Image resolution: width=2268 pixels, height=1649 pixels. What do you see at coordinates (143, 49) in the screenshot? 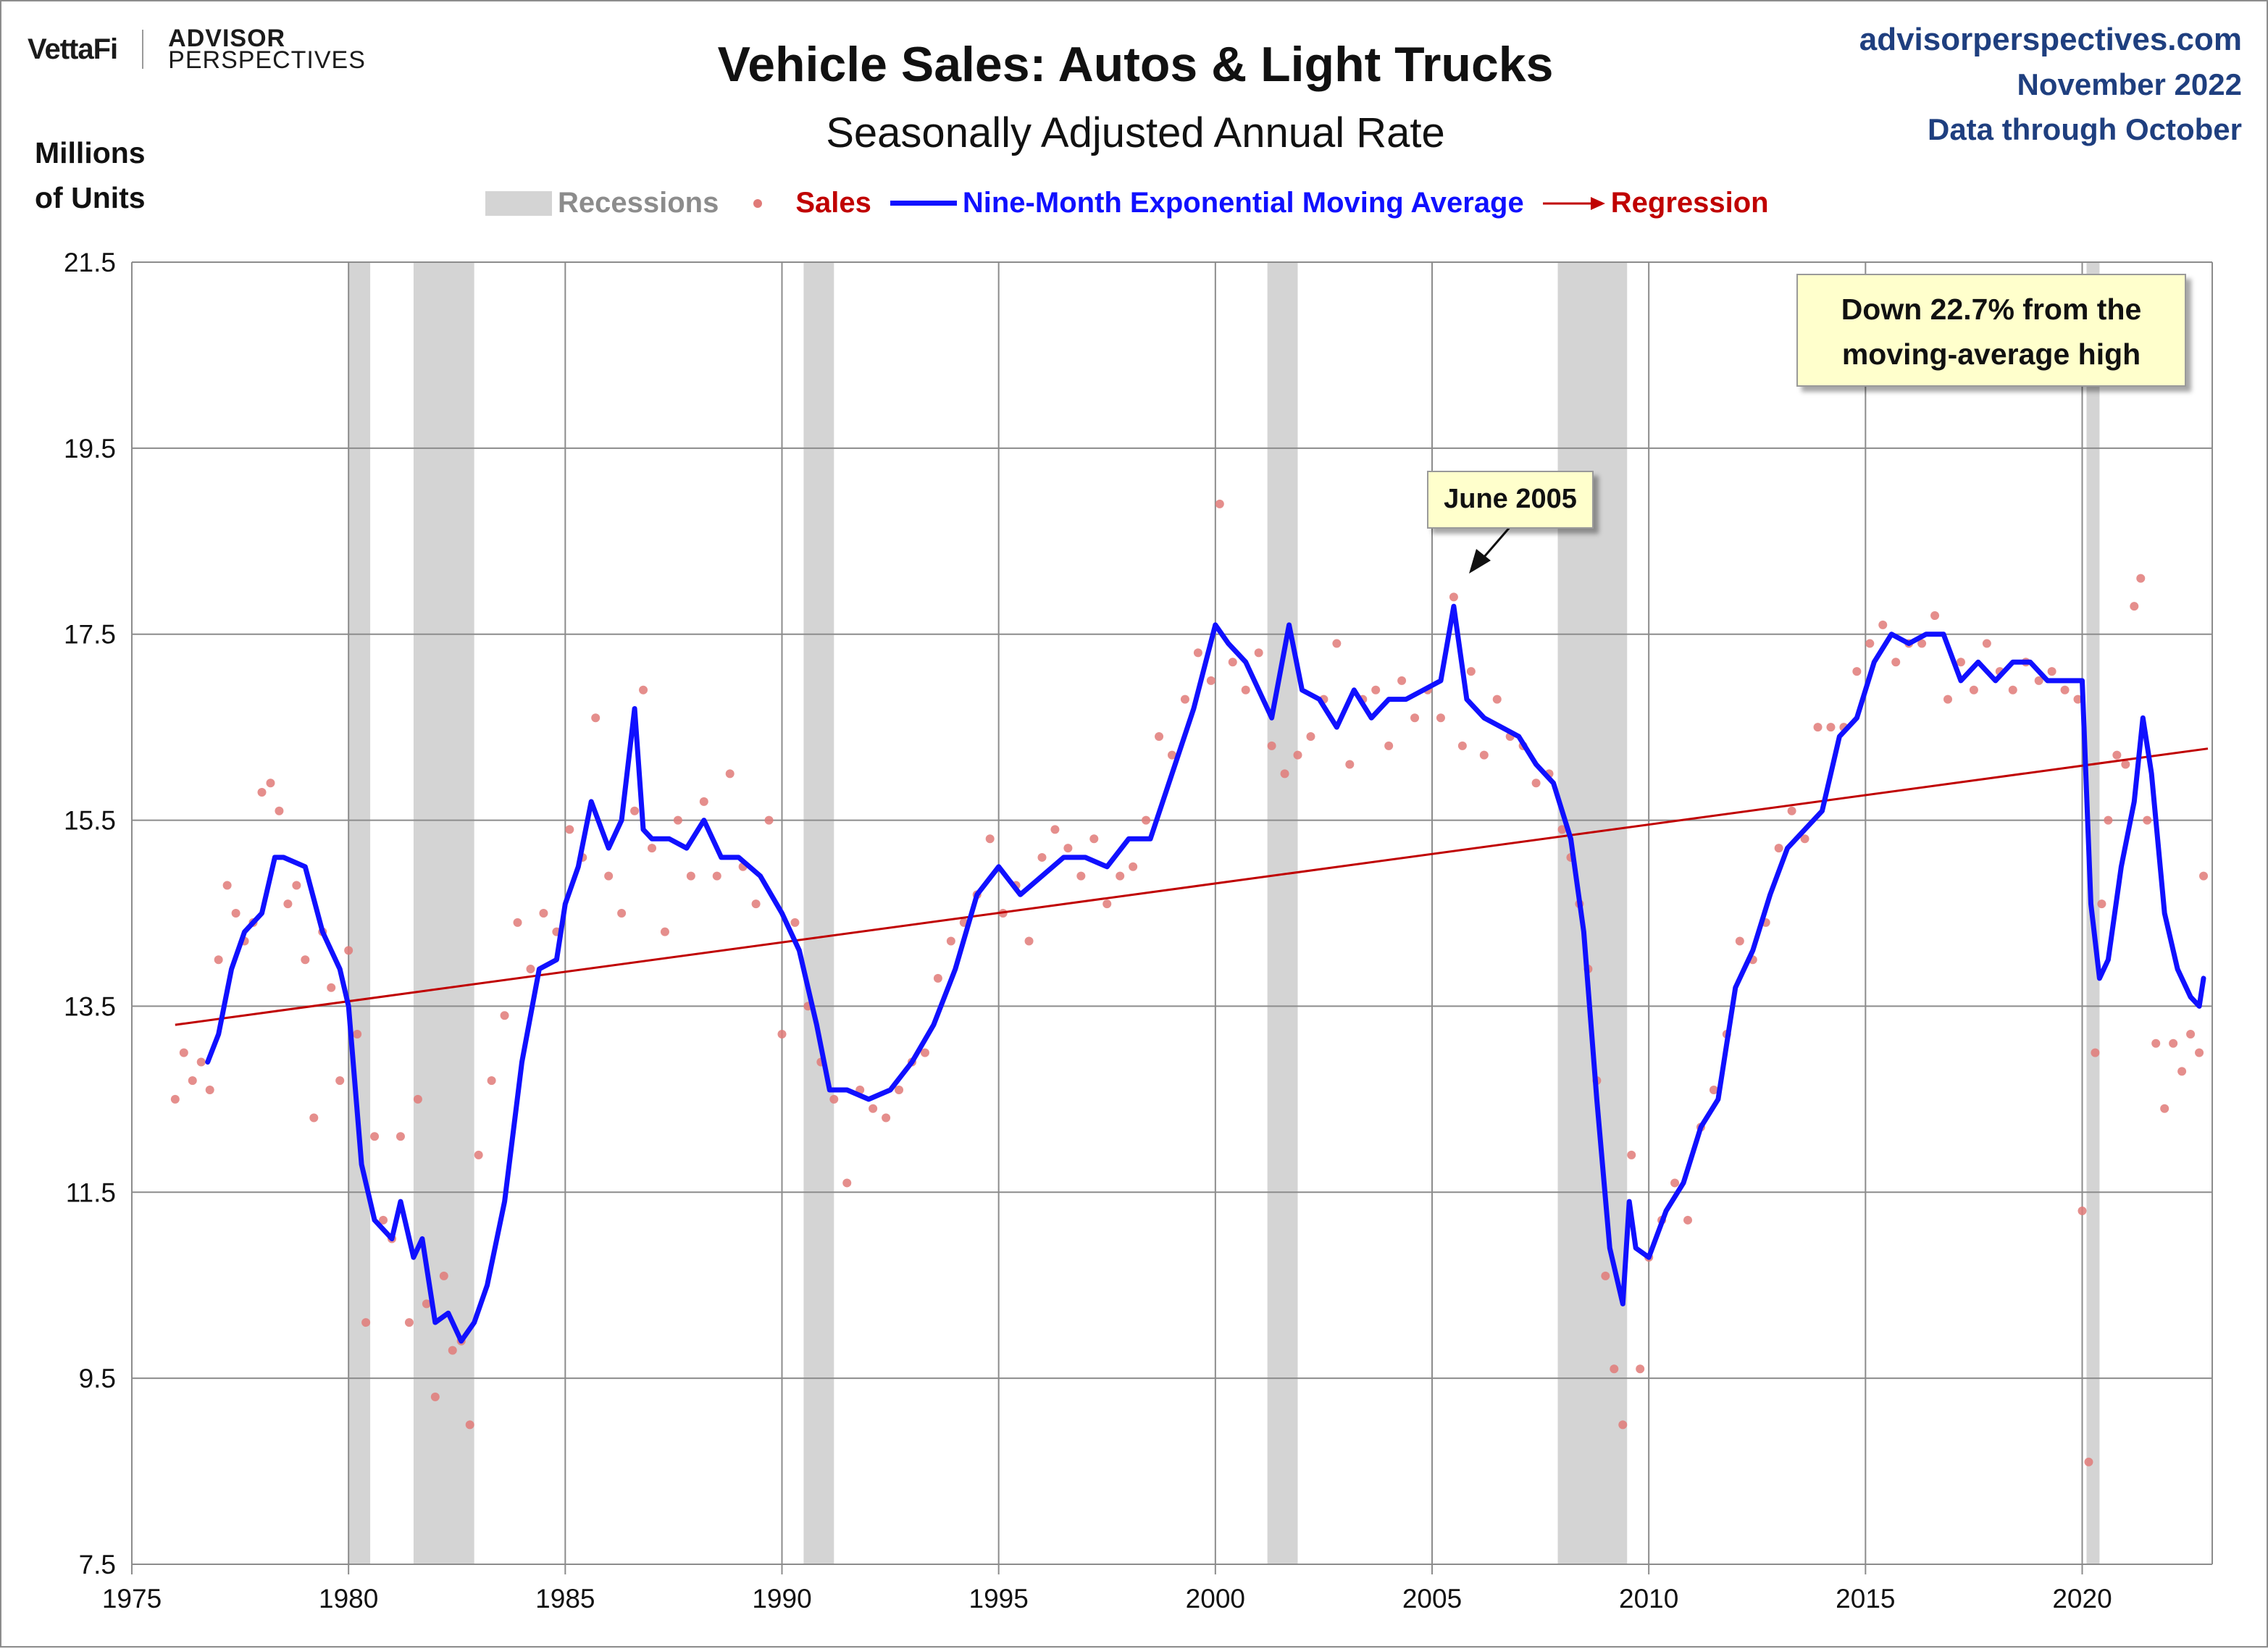
I see `logo-divider` at bounding box center [143, 49].